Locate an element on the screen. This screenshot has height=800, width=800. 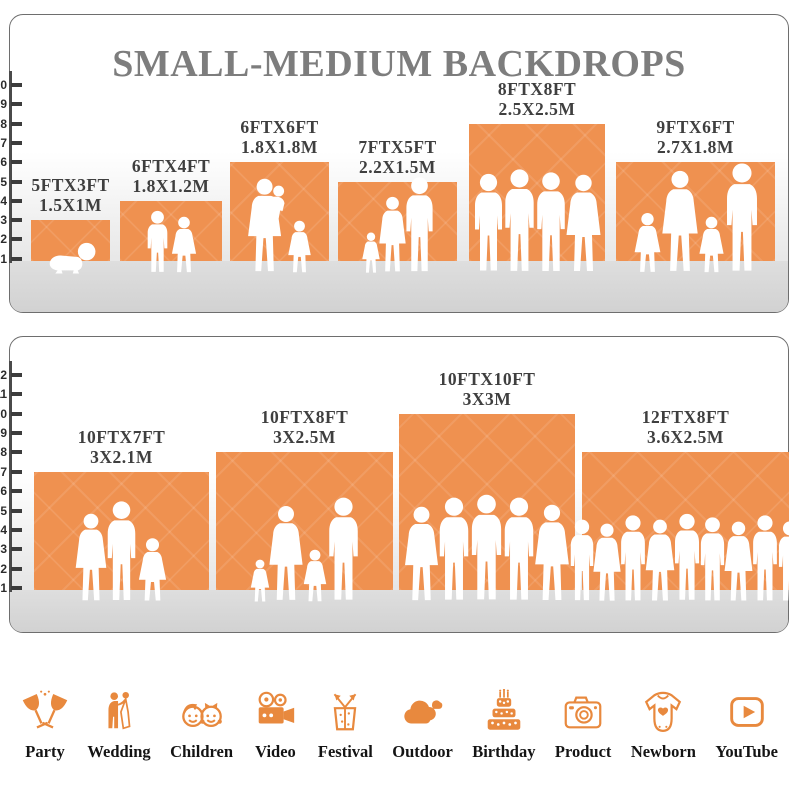
size-meters: 3.6X2.5M is located at coordinates (685, 437).